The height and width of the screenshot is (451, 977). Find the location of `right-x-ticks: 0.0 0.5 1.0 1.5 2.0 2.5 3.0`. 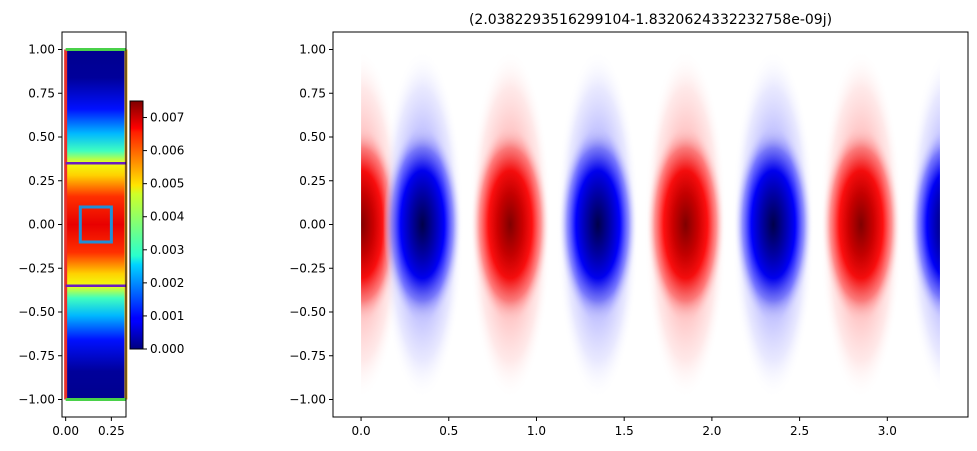

right-x-ticks: 0.0 0.5 1.0 1.5 2.0 2.5 3.0 is located at coordinates (624, 427).